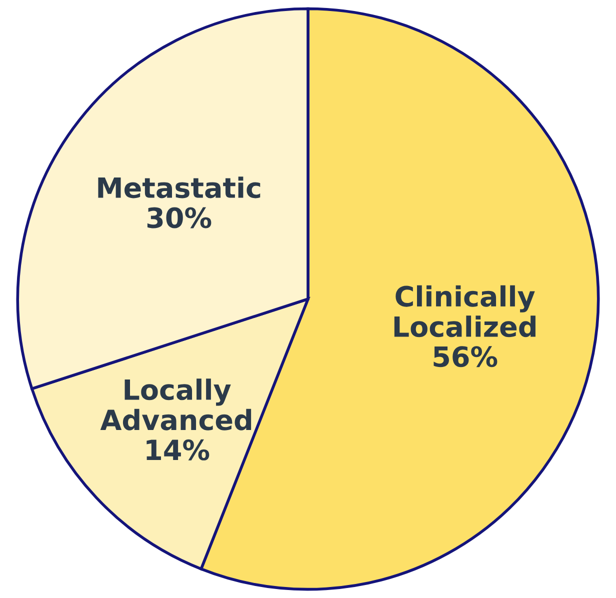 Image resolution: width=616 pixels, height=598 pixels. I want to click on slice-label: Metastatic, so click(179, 187).